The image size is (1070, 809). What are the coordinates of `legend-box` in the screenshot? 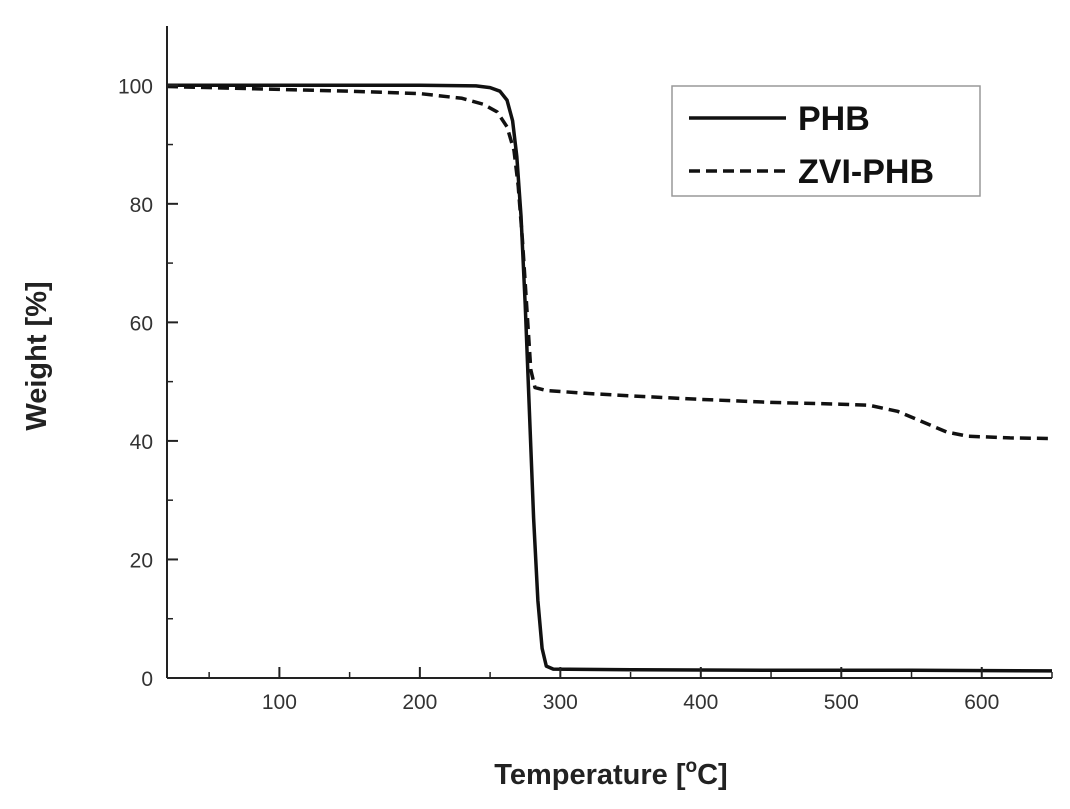 It's located at (826, 141).